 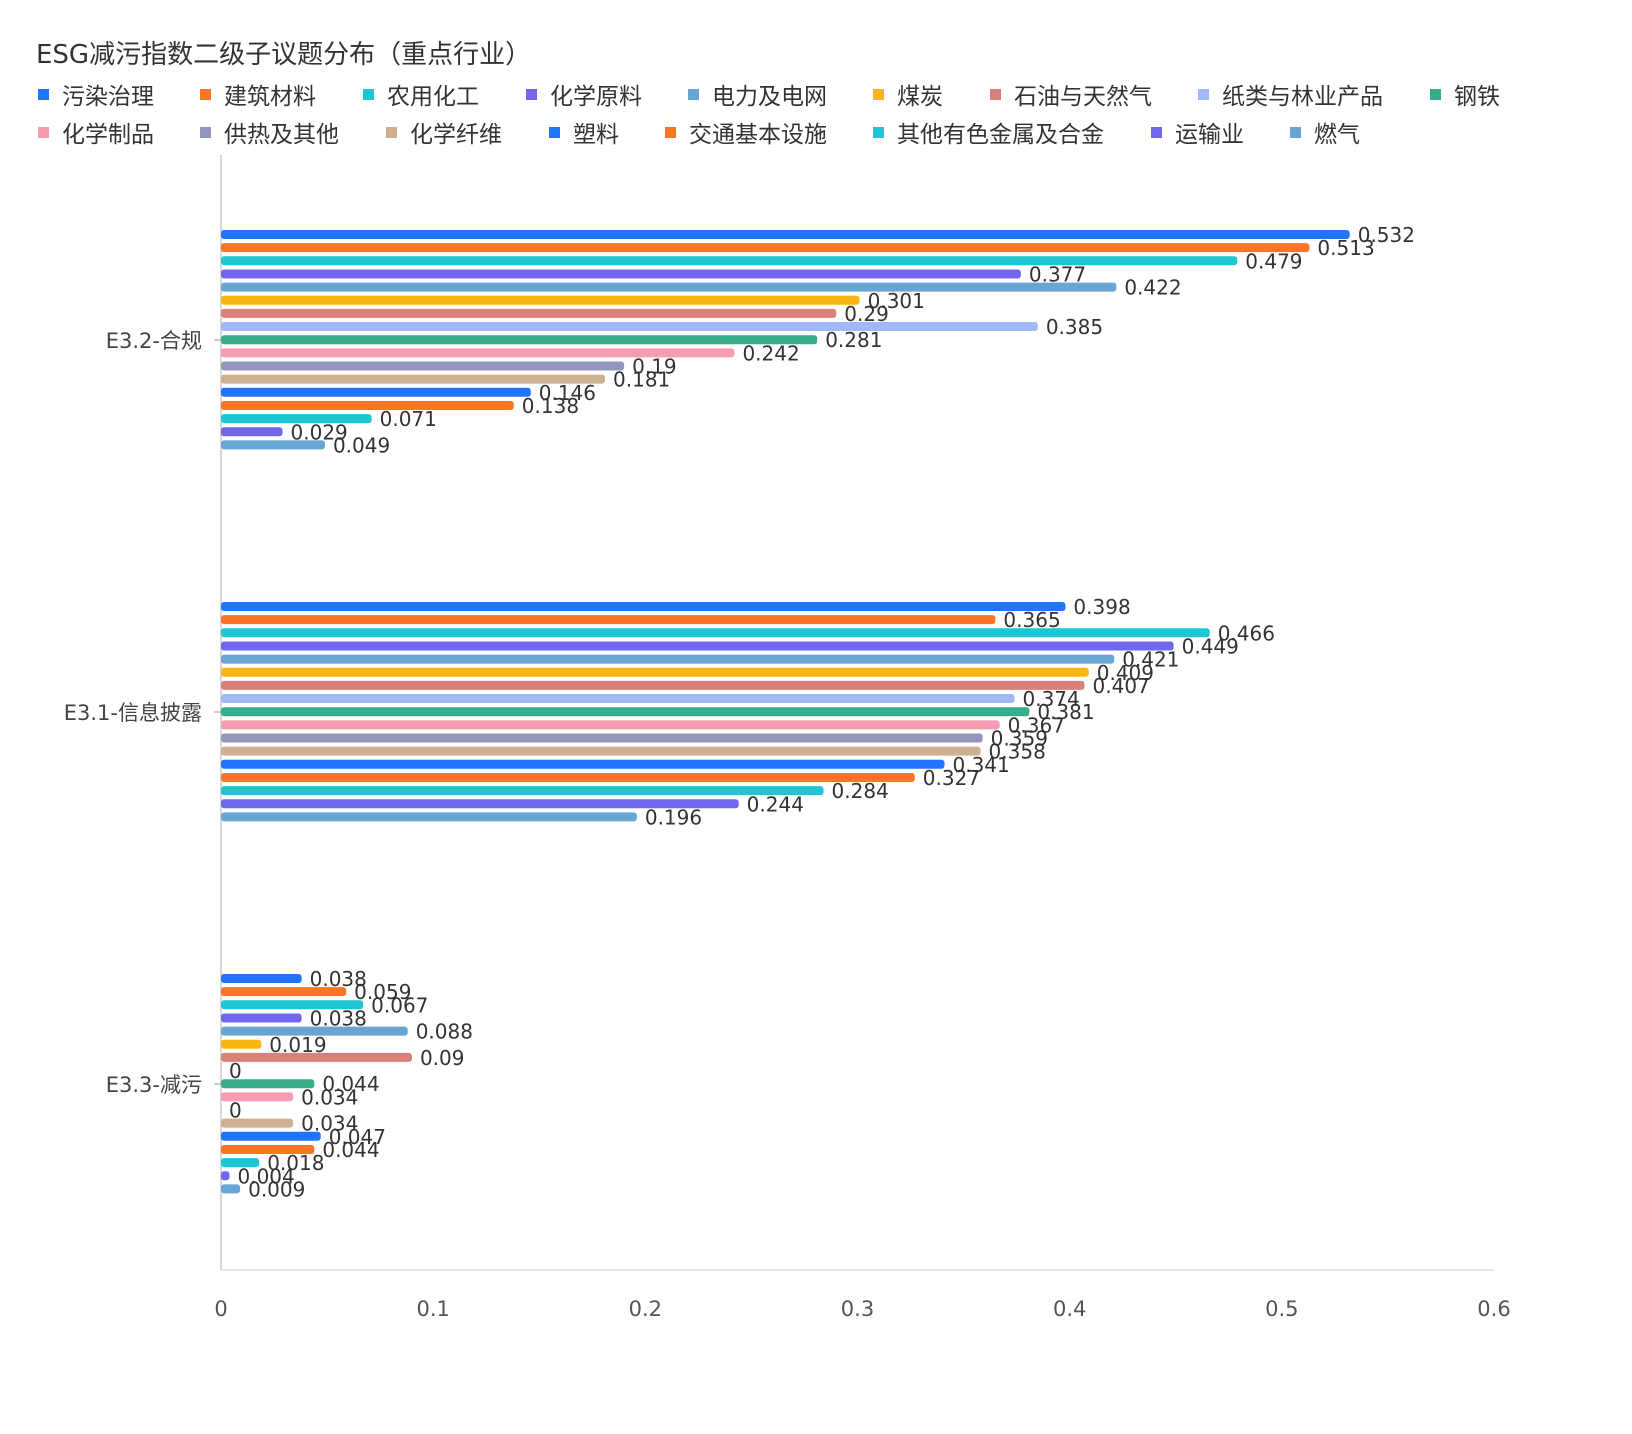 I want to click on bar-g3-s5, so click(x=314, y=1031).